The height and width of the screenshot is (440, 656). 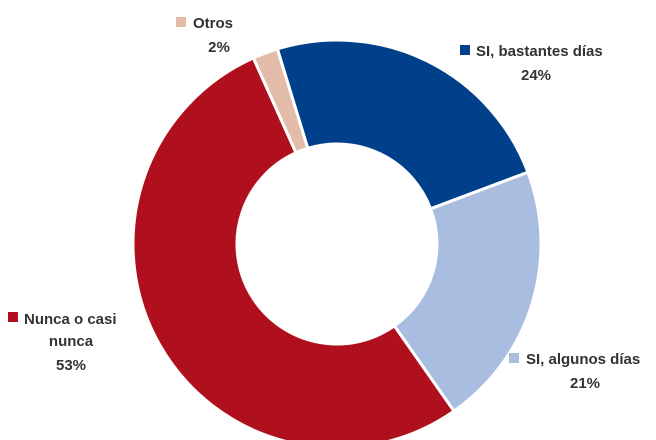 I want to click on slice-label-nunca-name-line2: nunca, so click(x=71, y=341).